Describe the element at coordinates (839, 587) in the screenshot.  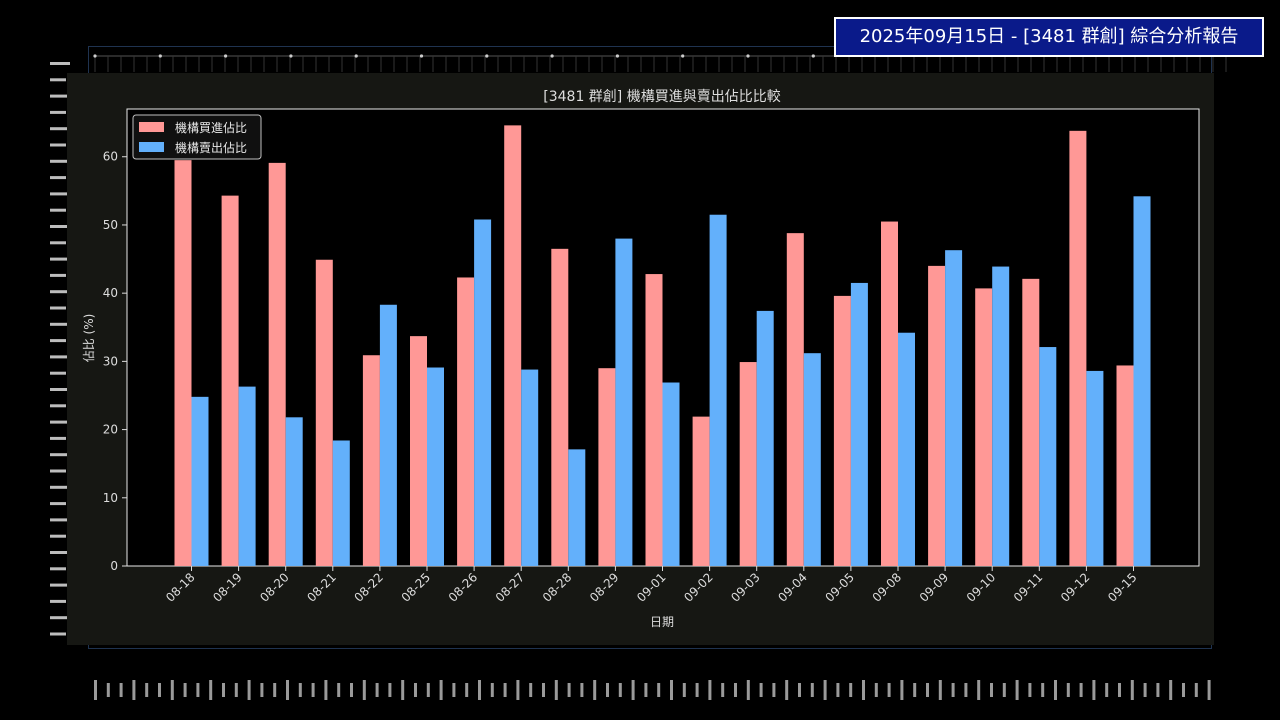
I see `x-tick-label: 09-05` at that location.